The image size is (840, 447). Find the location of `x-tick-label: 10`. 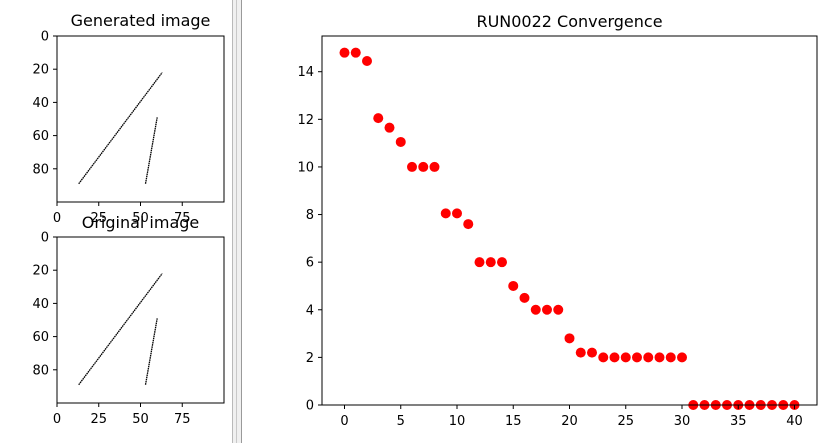

x-tick-label: 10 is located at coordinates (457, 421).